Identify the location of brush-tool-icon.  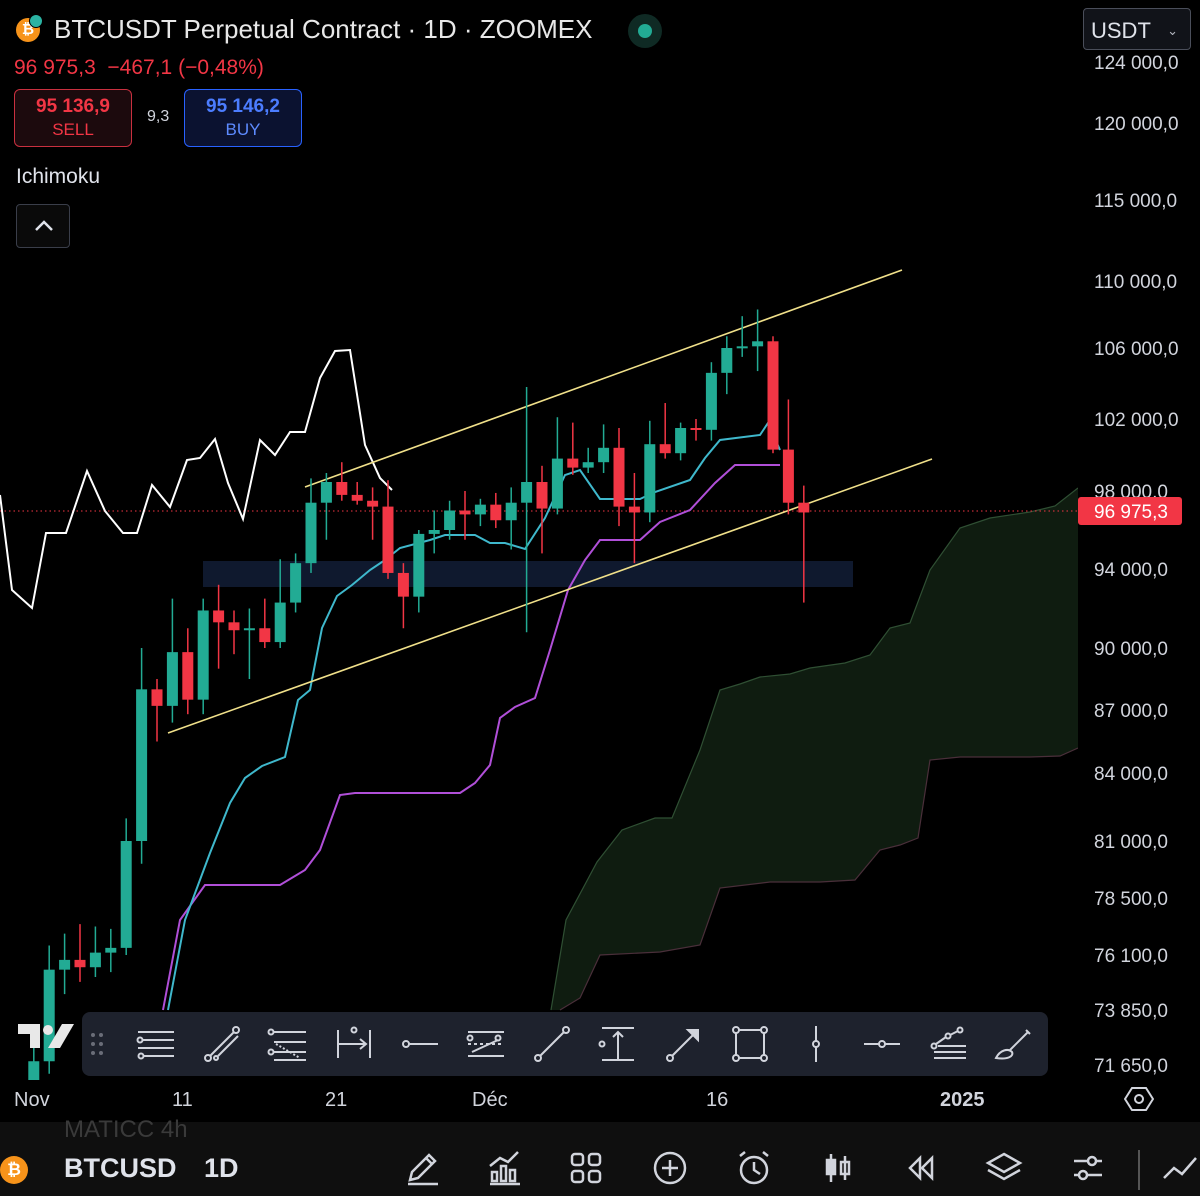
(1014, 1044).